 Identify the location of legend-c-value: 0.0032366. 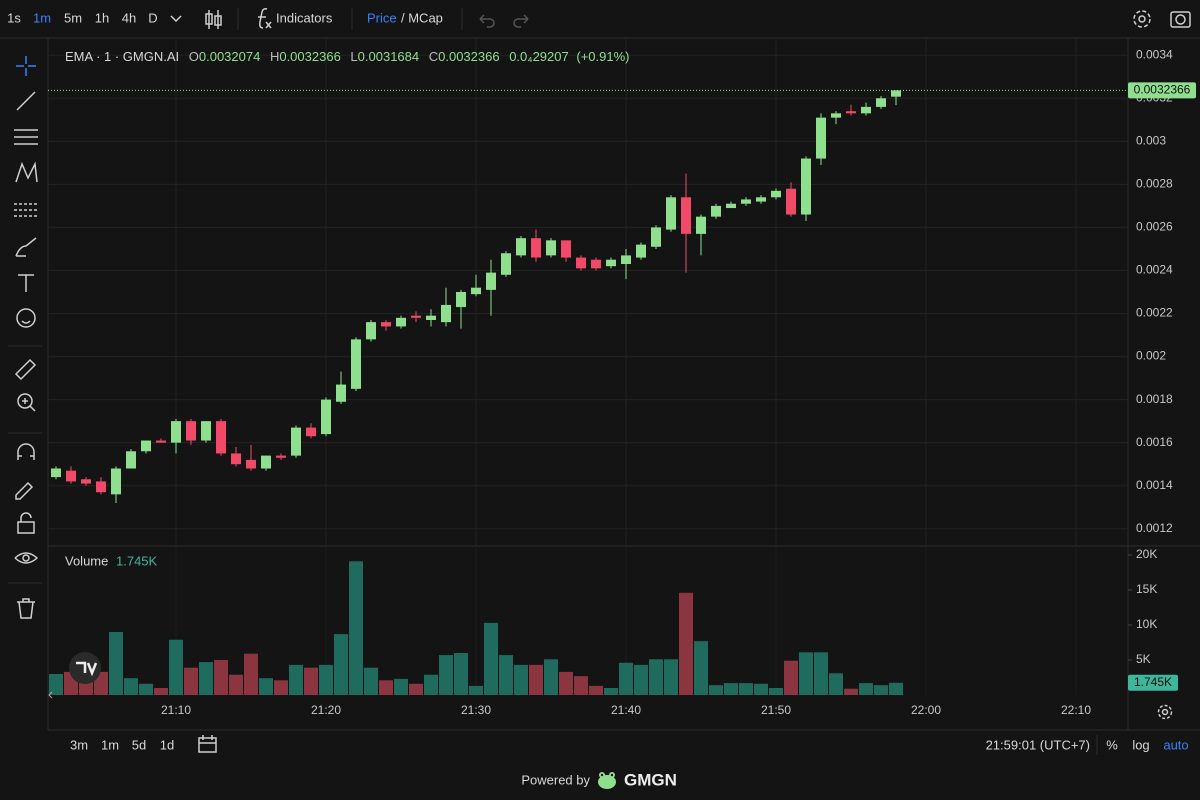
(468, 56).